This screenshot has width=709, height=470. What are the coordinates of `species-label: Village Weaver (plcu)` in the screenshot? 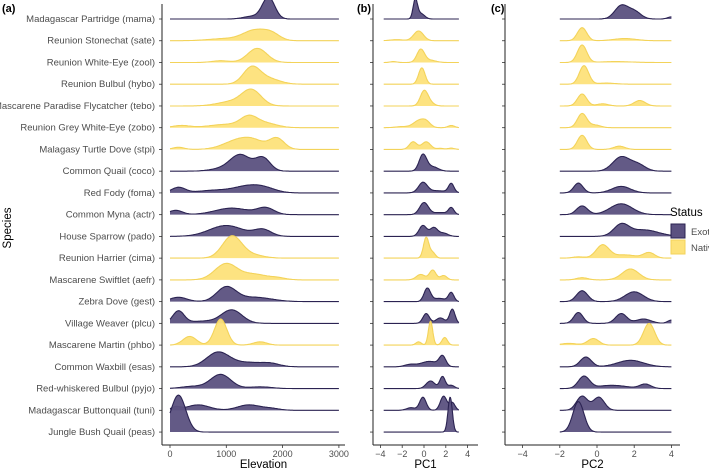 It's located at (110, 323).